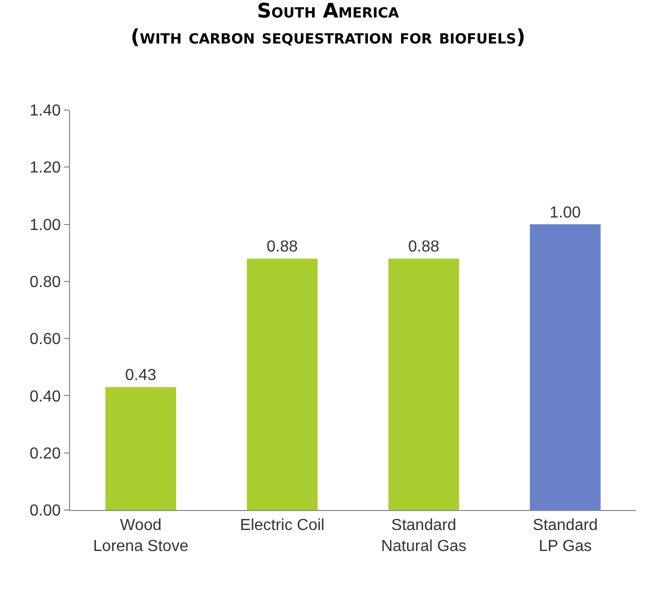 The height and width of the screenshot is (590, 656). Describe the element at coordinates (282, 525) in the screenshot. I see `x-tick-label: Electric Coil` at that location.